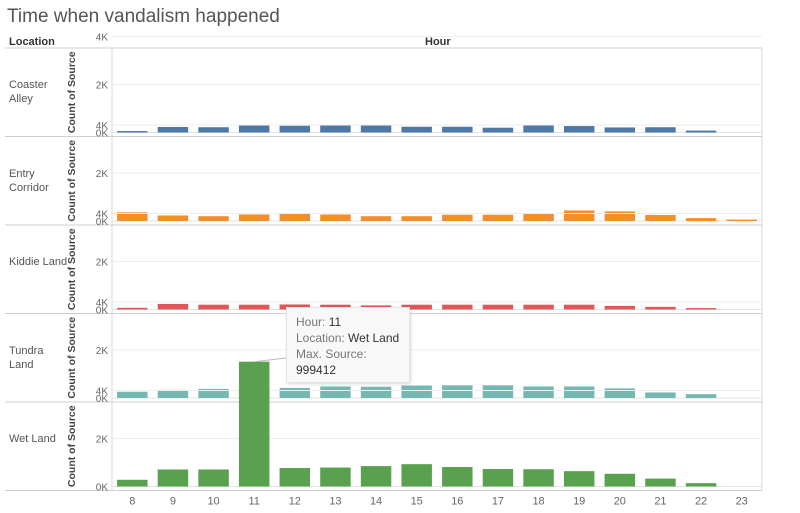  I want to click on x-tick-label: 17, so click(498, 502).